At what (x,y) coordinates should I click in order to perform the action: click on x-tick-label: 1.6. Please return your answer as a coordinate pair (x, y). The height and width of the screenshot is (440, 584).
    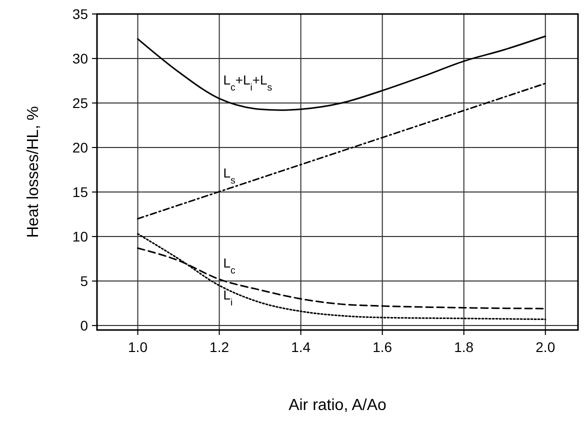
    Looking at the image, I should click on (382, 347).